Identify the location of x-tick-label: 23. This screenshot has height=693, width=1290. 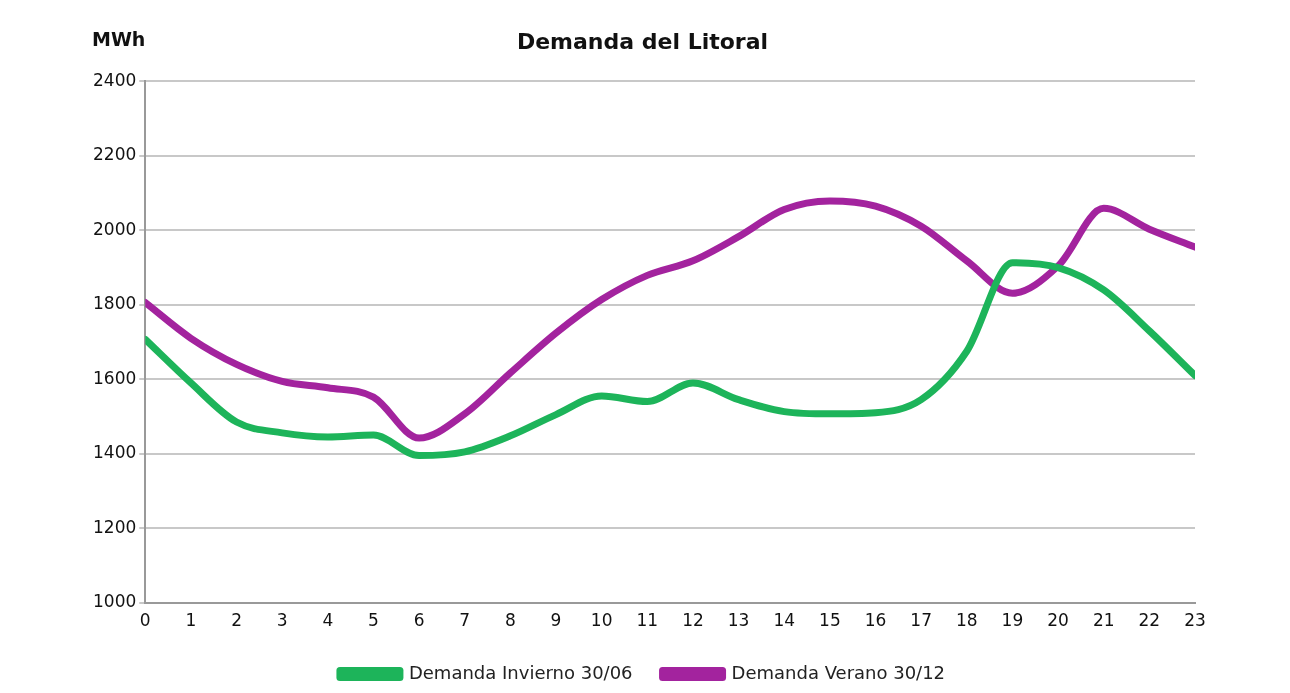
(1195, 620).